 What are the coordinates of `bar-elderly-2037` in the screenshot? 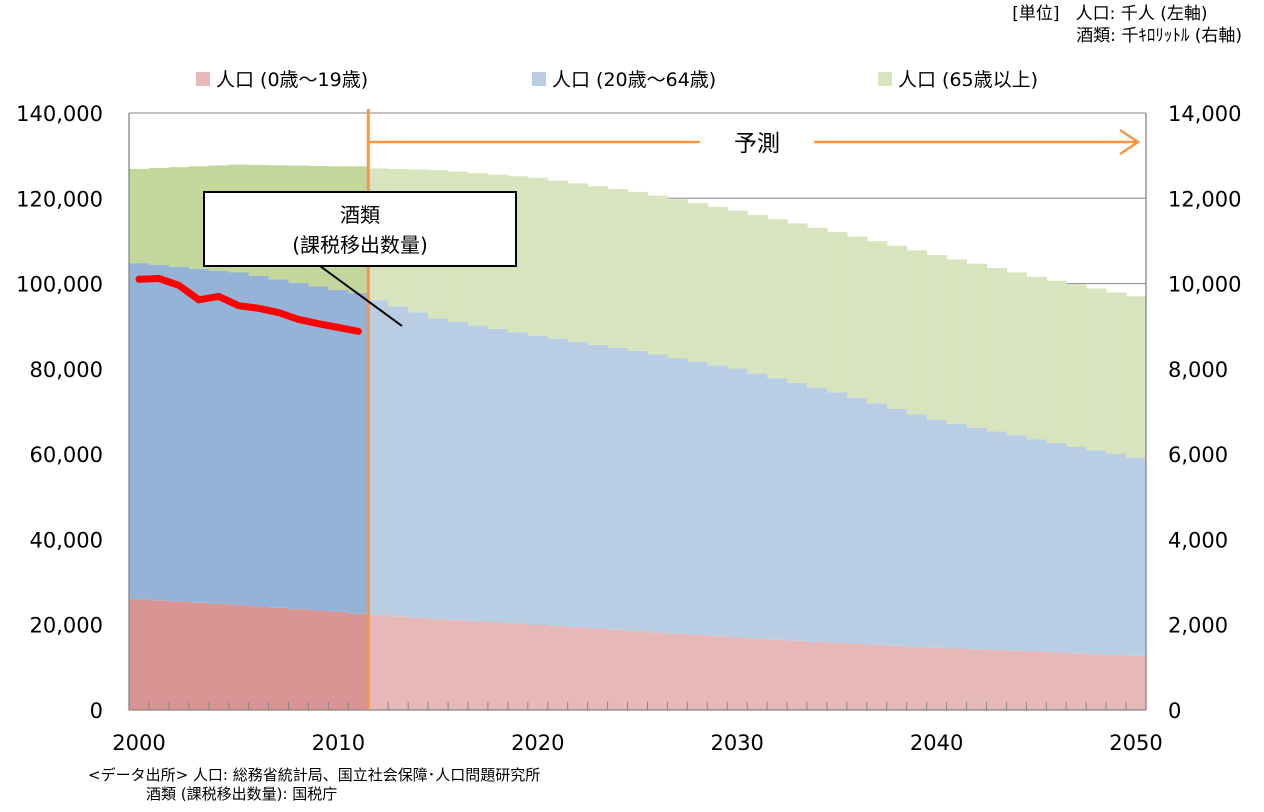 It's located at (877, 322).